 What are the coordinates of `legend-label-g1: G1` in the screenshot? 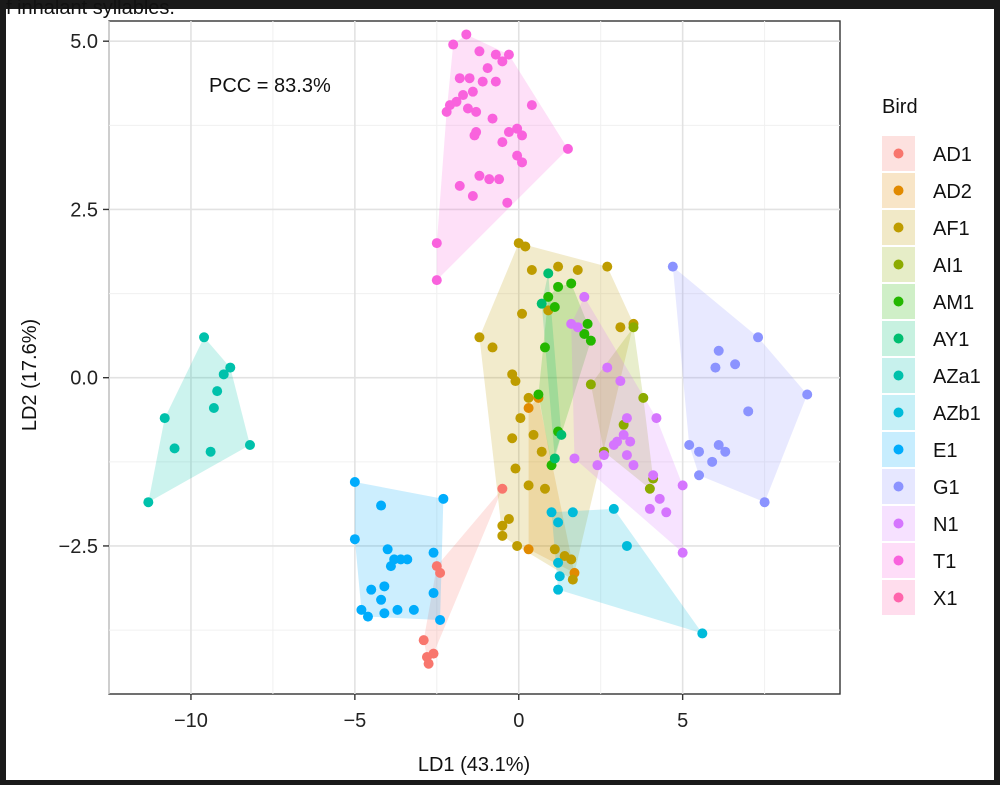 It's located at (946, 488).